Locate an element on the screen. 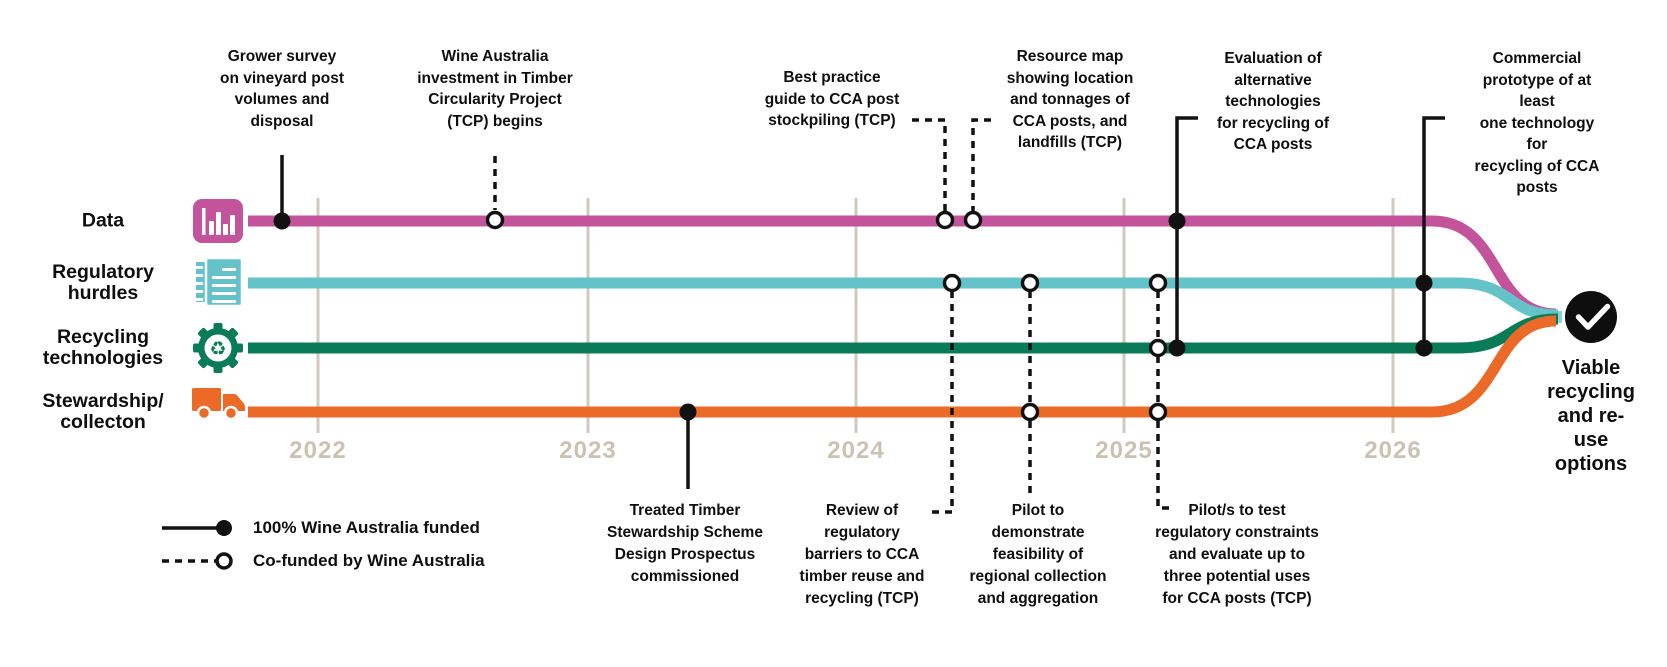  bar-chart-icon is located at coordinates (218, 221).